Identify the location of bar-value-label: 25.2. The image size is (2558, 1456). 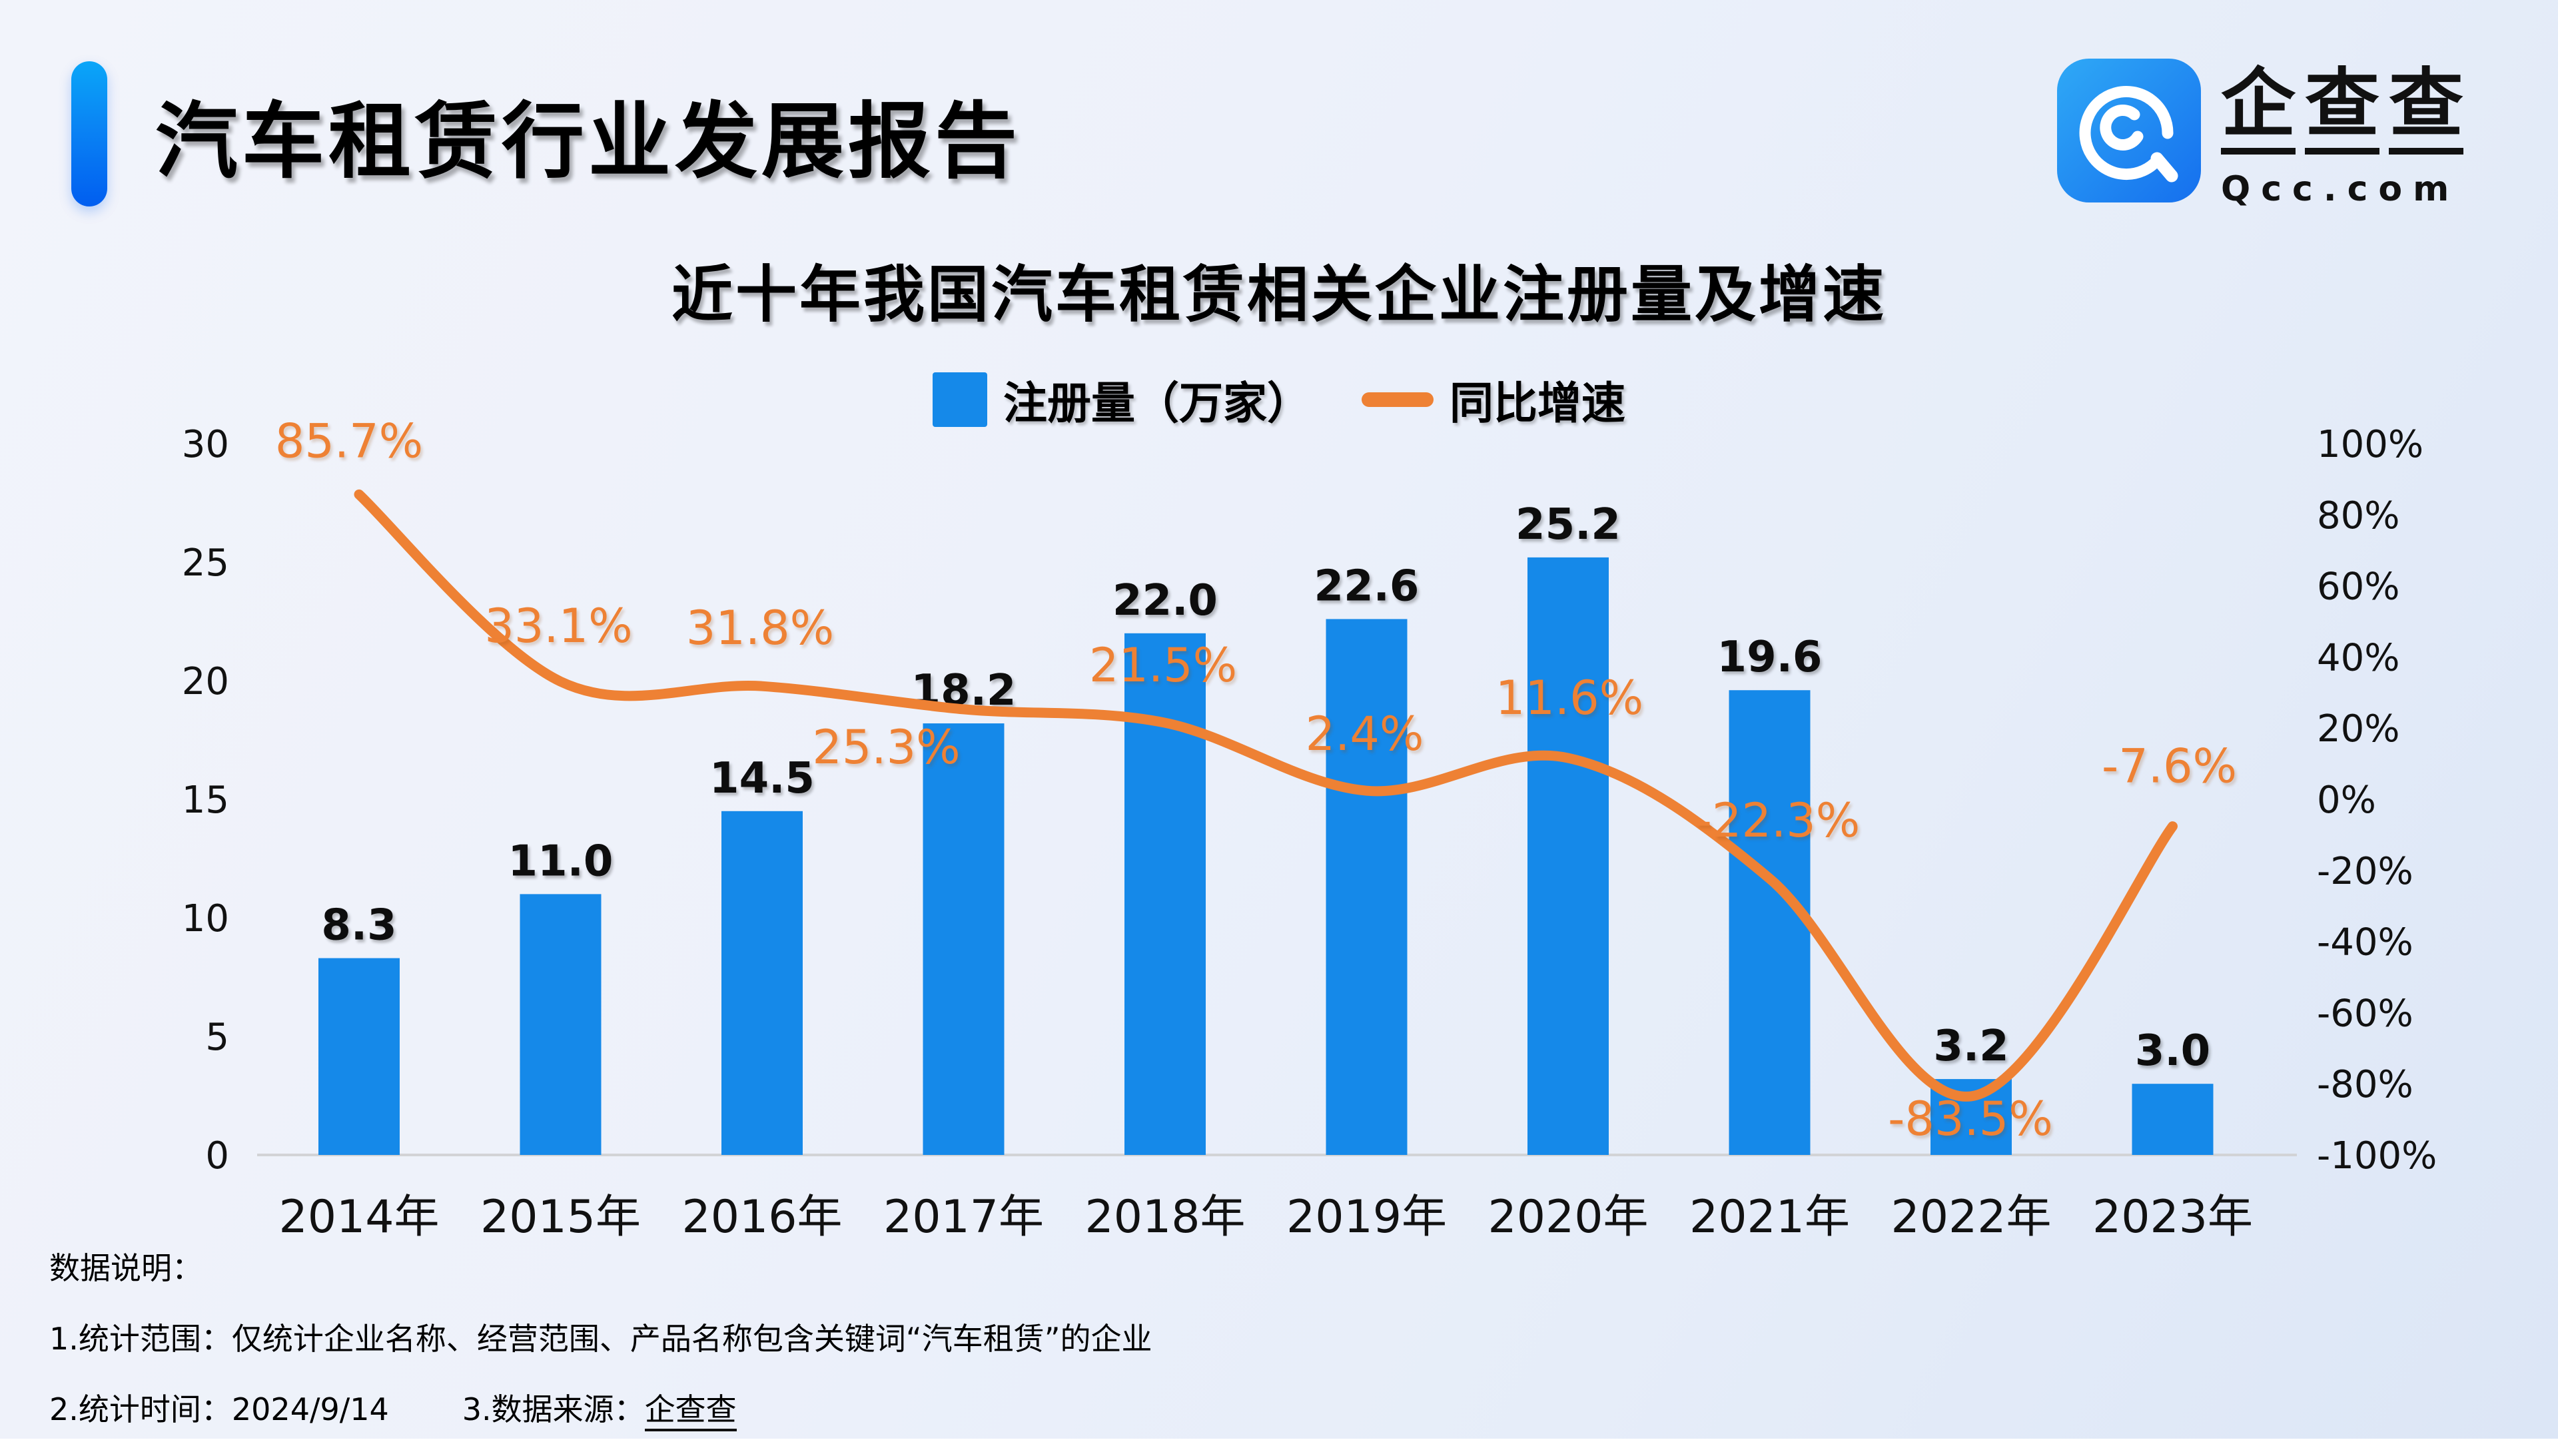
(1568, 524).